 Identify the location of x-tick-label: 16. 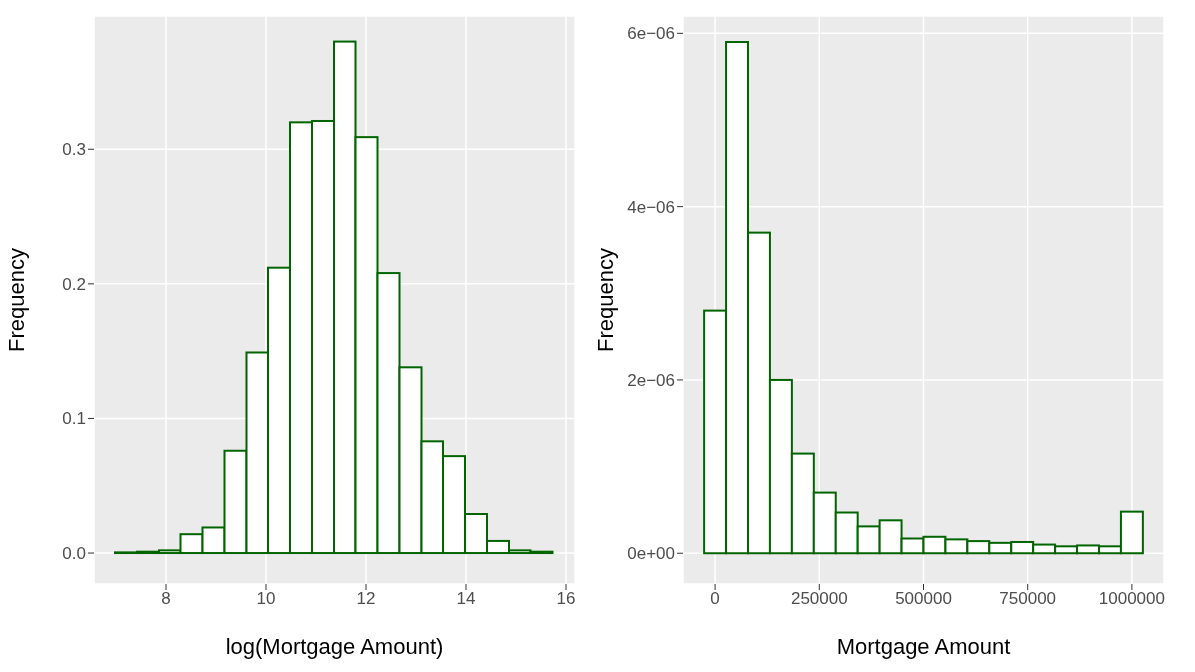
(566, 599).